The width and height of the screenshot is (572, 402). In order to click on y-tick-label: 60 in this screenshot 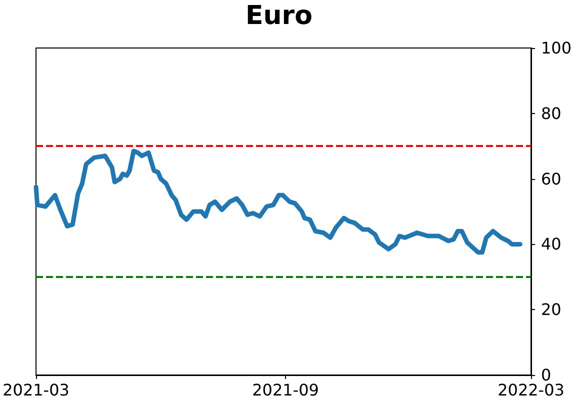, I will do `click(551, 178)`.